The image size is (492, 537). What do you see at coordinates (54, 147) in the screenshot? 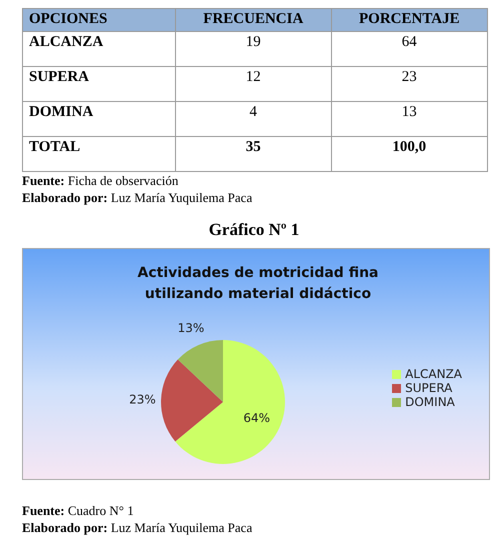
I see `text: TOTAL` at bounding box center [54, 147].